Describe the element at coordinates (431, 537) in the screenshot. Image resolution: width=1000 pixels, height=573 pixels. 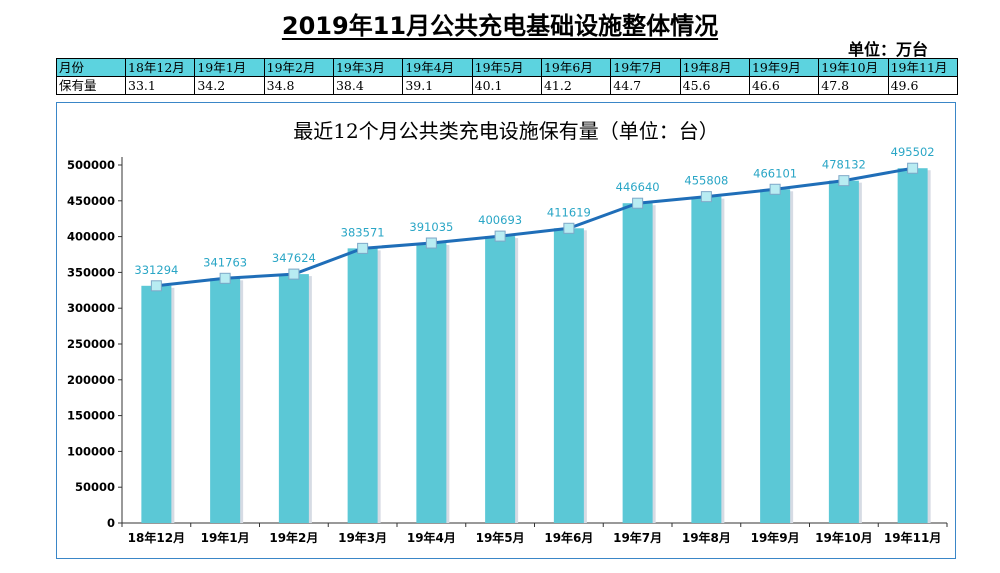
I see `x-tick-label: 19年4月` at that location.